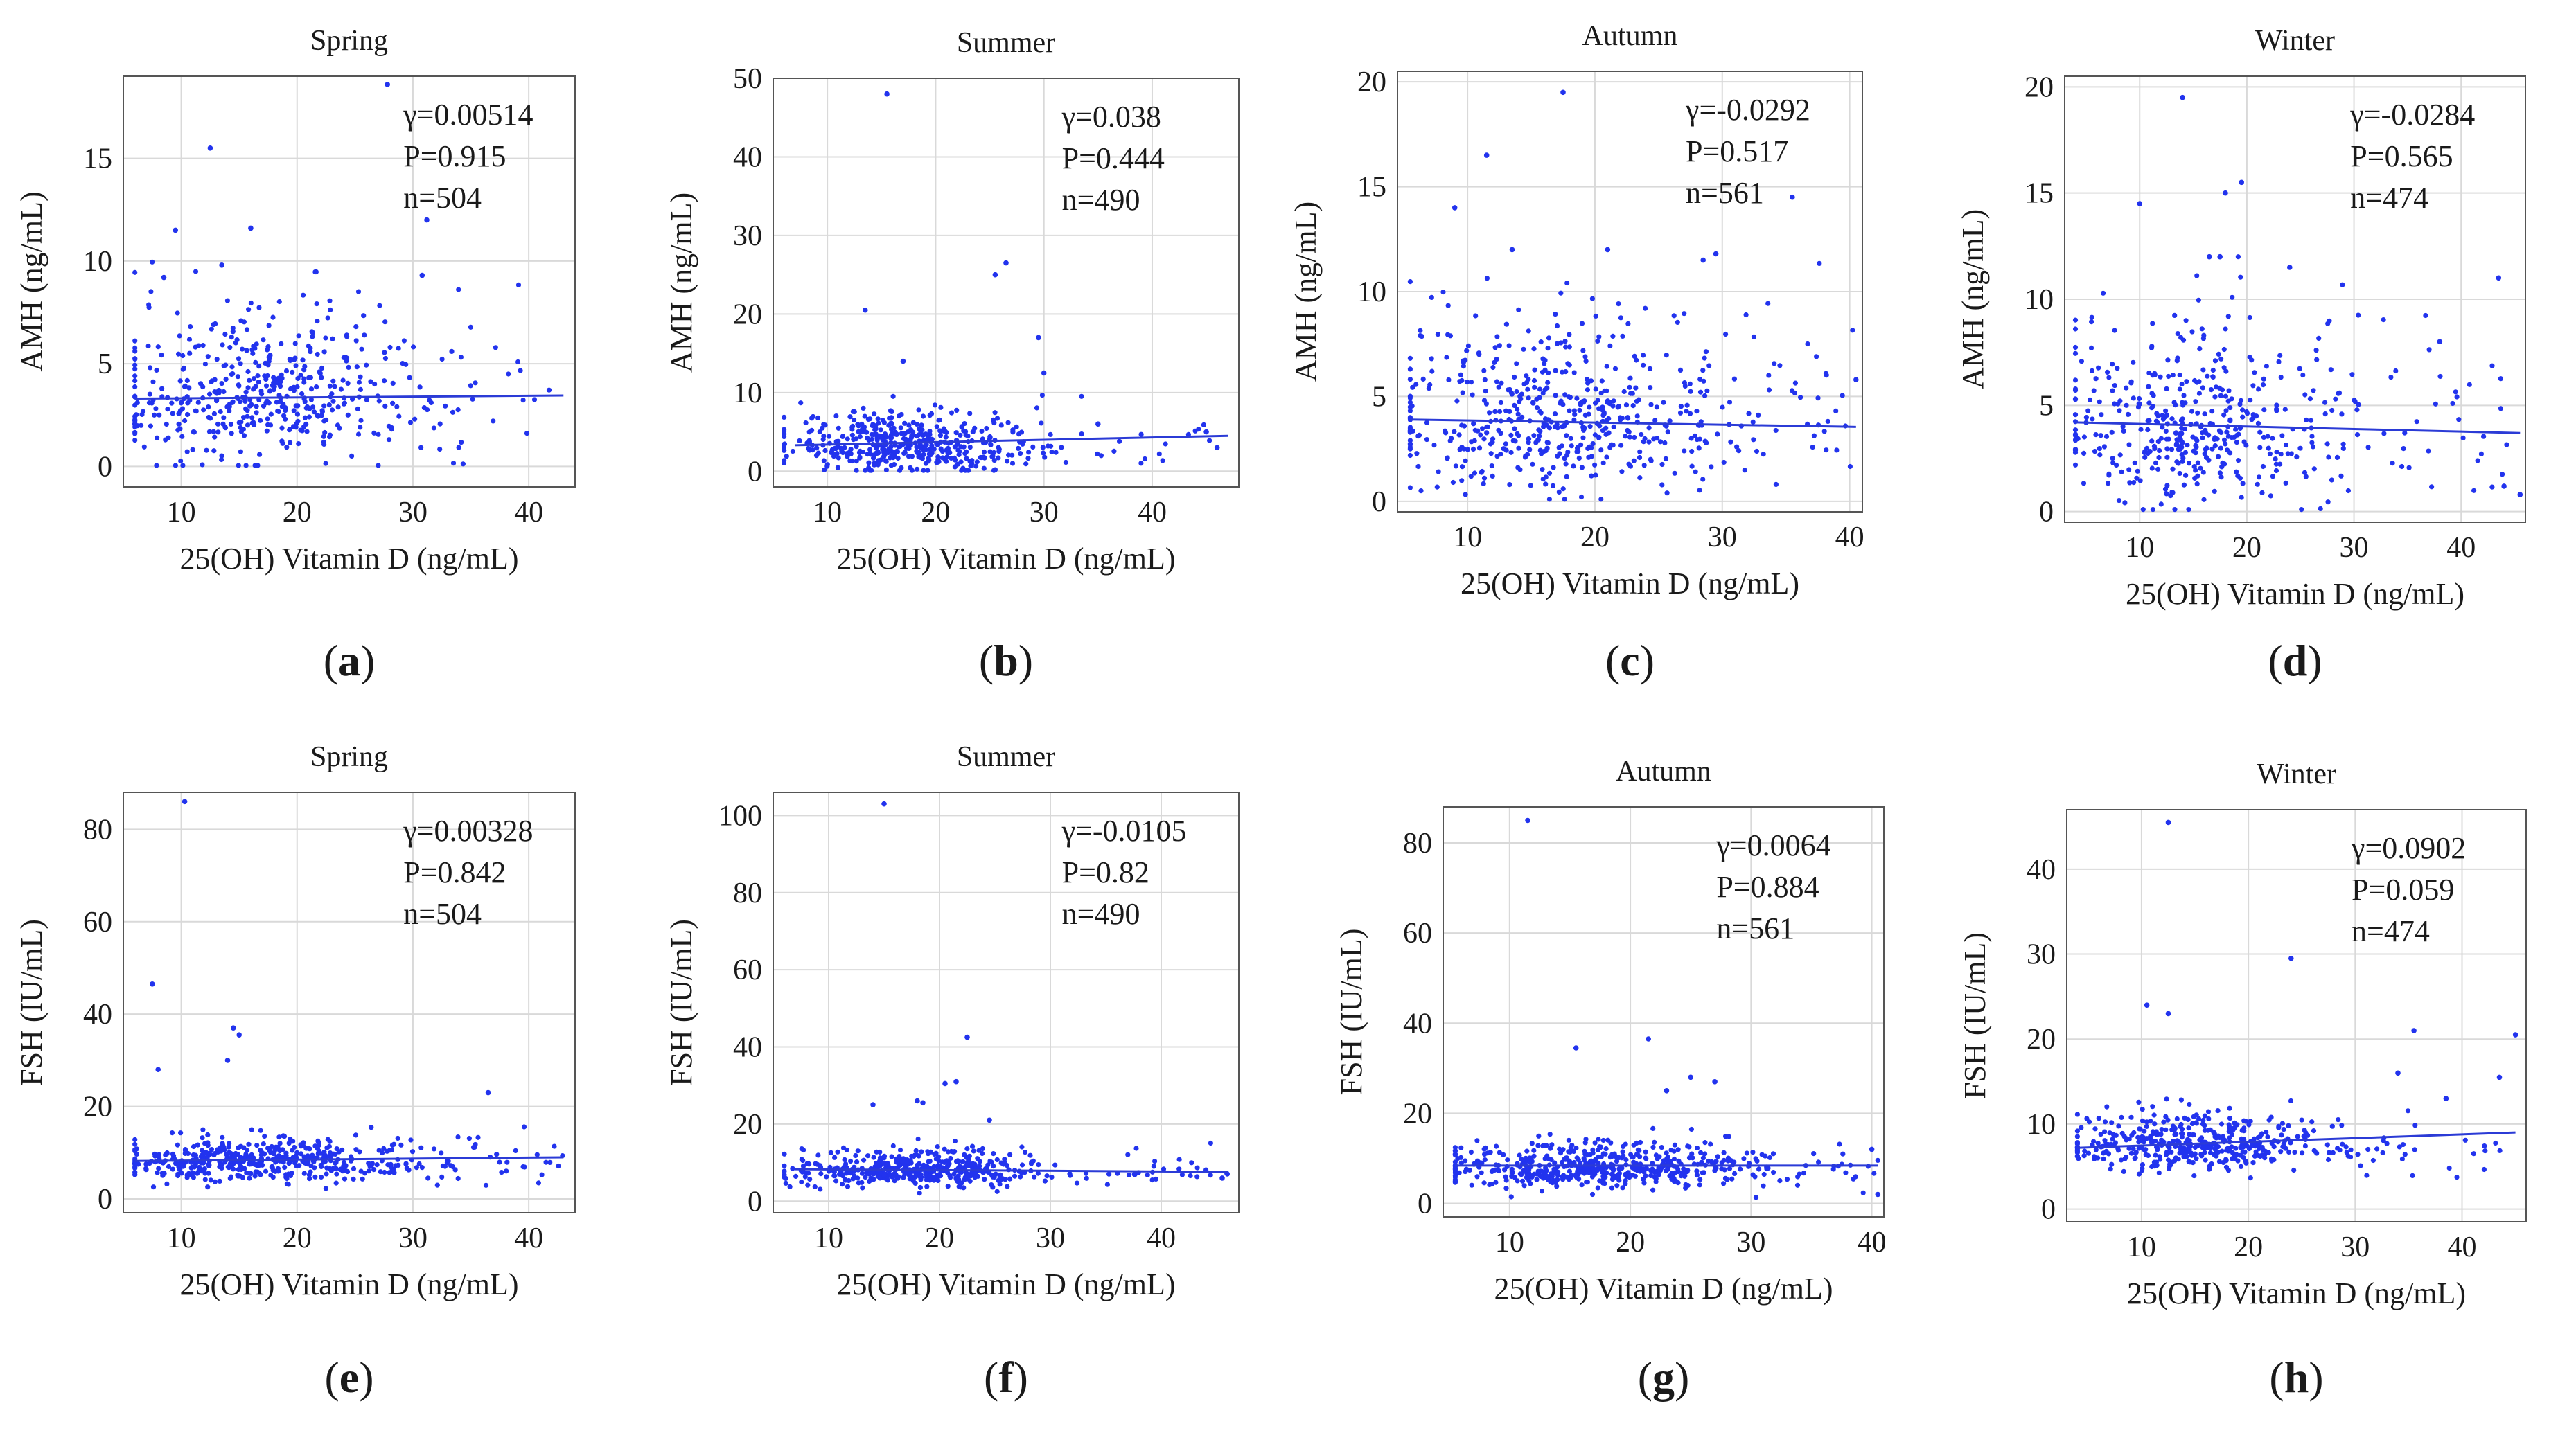 Image resolution: width=2576 pixels, height=1433 pixels. Describe the element at coordinates (2298, 427) in the screenshot. I see `regression-line` at that location.